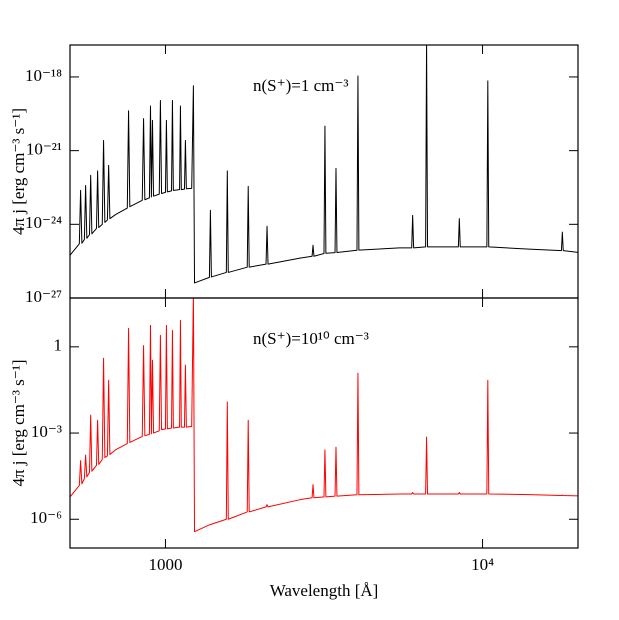  I want to click on y-tick-label: 10⁻²¹, so click(44, 149).